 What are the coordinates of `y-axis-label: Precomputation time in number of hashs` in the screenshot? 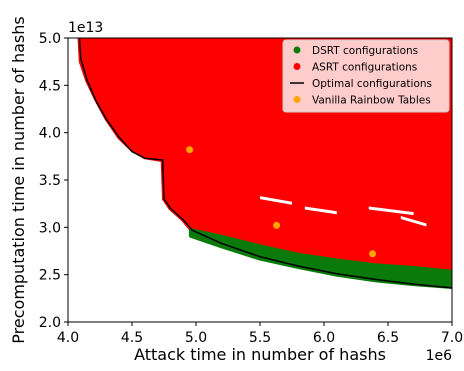 It's located at (18, 179).